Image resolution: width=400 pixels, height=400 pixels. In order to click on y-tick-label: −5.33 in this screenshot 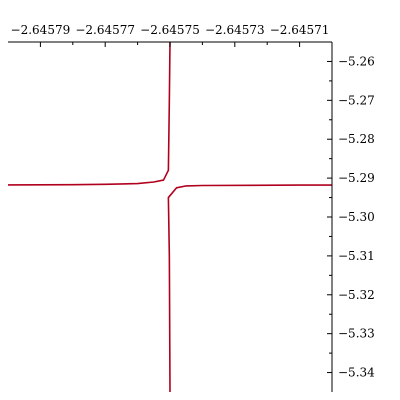, I will do `click(356, 334)`.